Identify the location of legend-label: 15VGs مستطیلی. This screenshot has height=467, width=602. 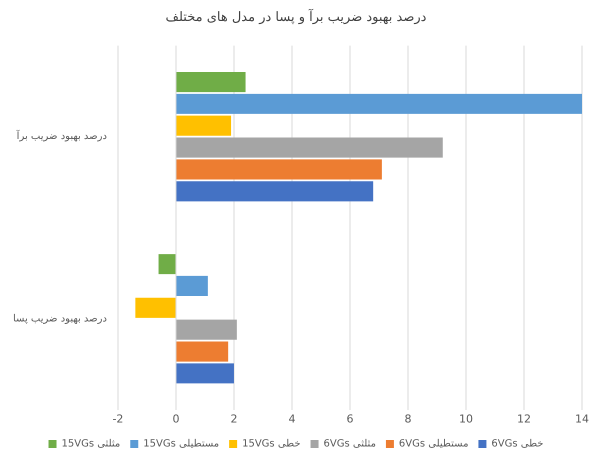
(181, 444).